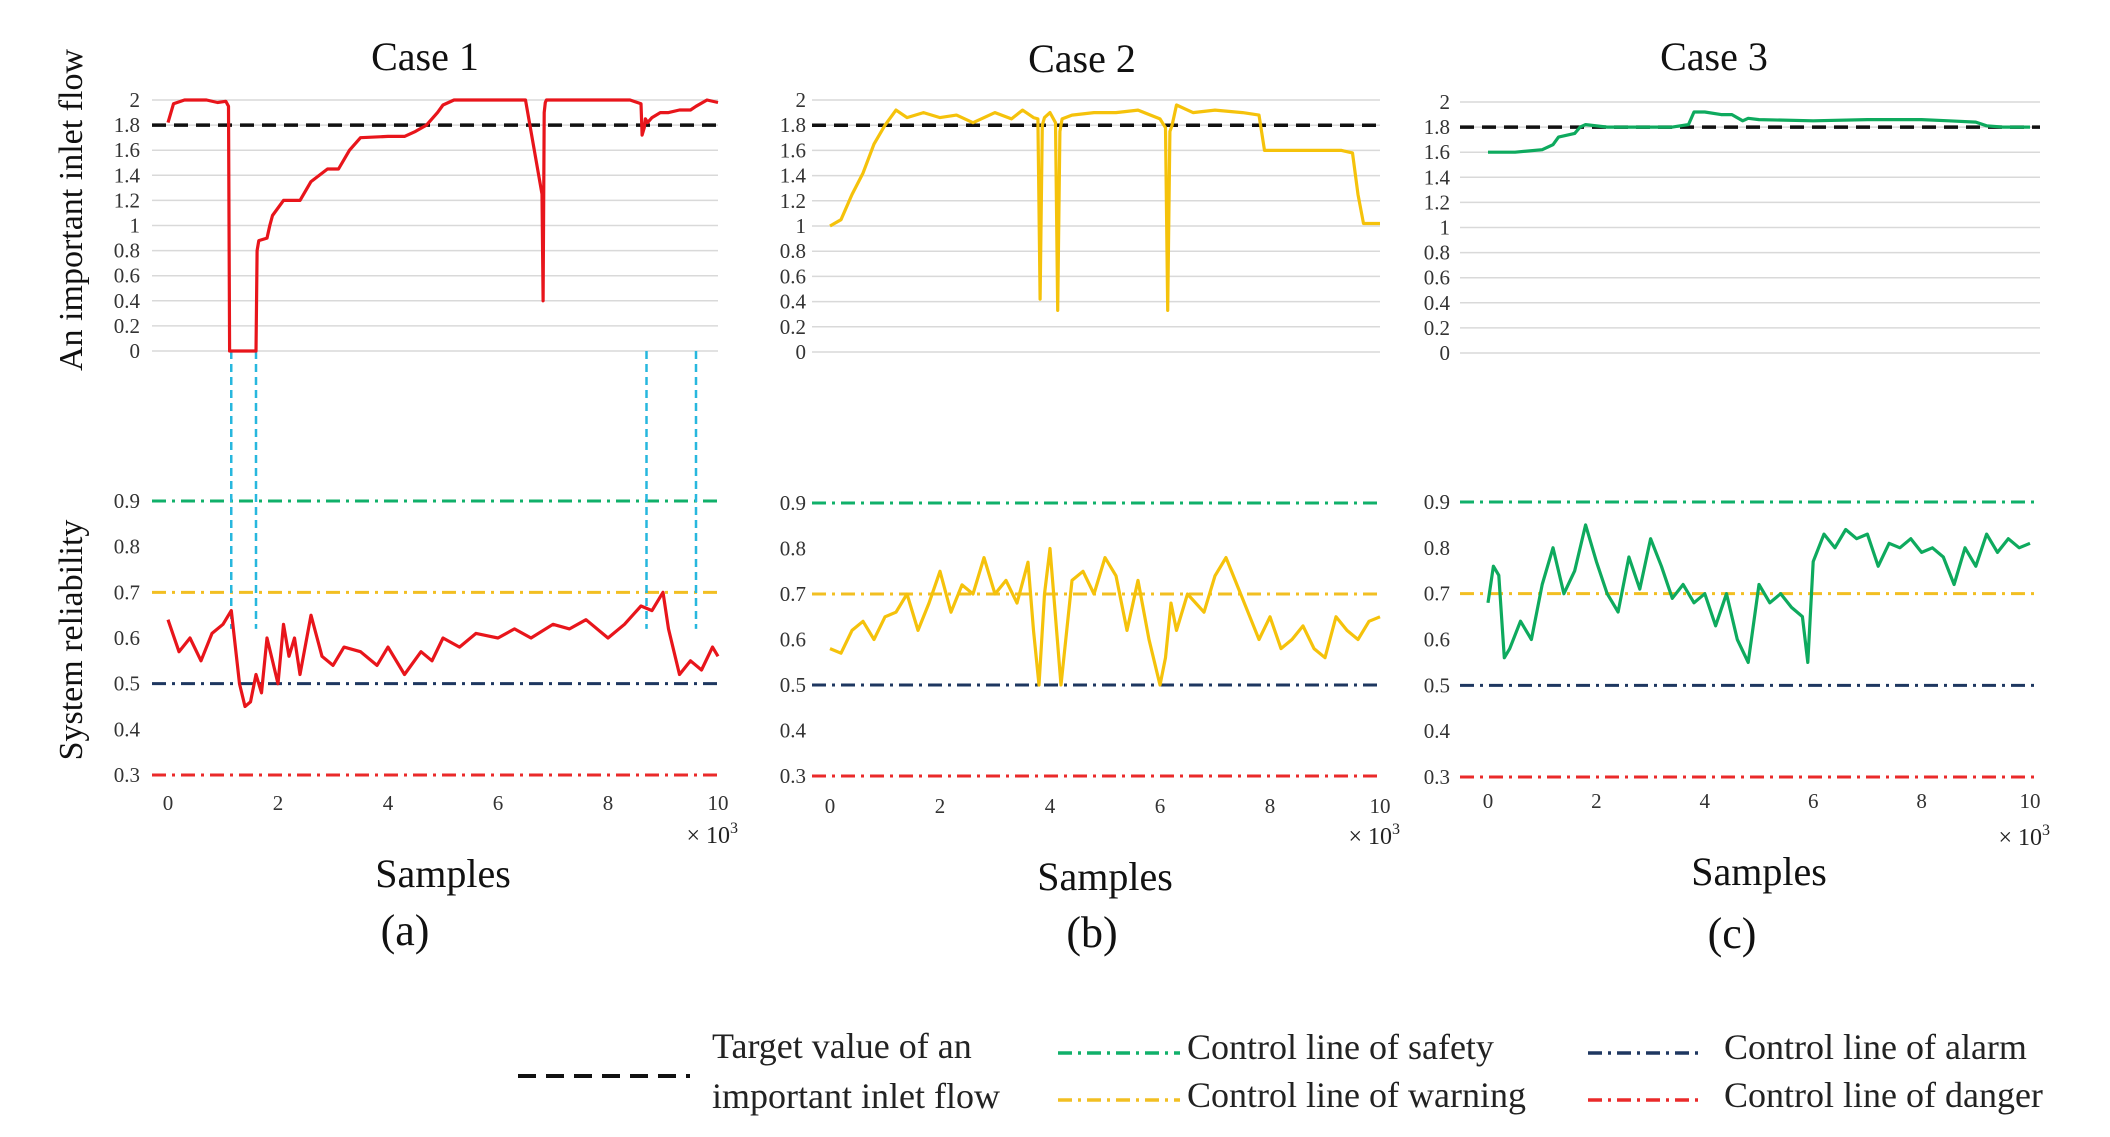 This screenshot has width=2110, height=1137. What do you see at coordinates (1732, 933) in the screenshot?
I see `panel-sublabel: (c)` at bounding box center [1732, 933].